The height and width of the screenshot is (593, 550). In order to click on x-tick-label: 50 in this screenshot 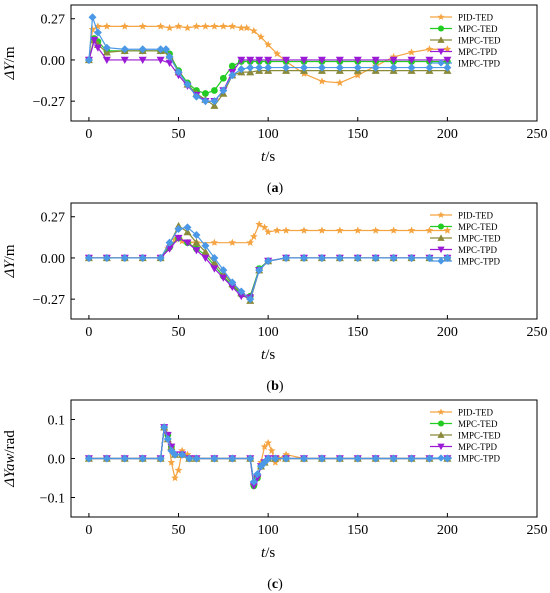, I will do `click(179, 332)`.